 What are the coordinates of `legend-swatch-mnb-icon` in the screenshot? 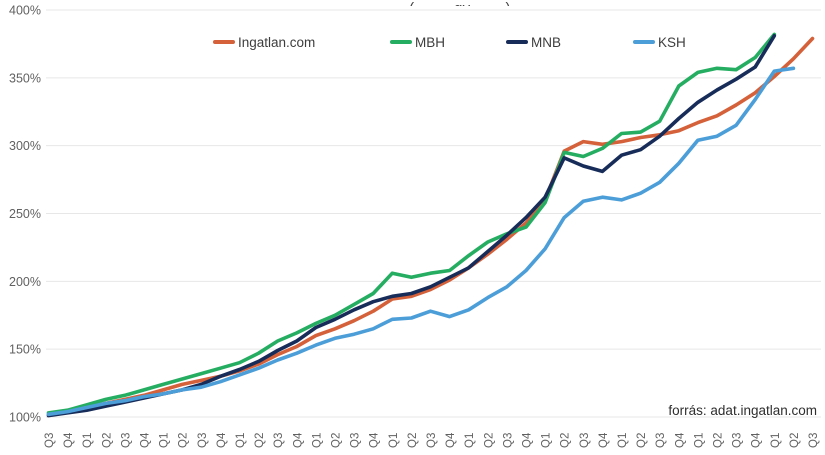 It's located at (517, 42).